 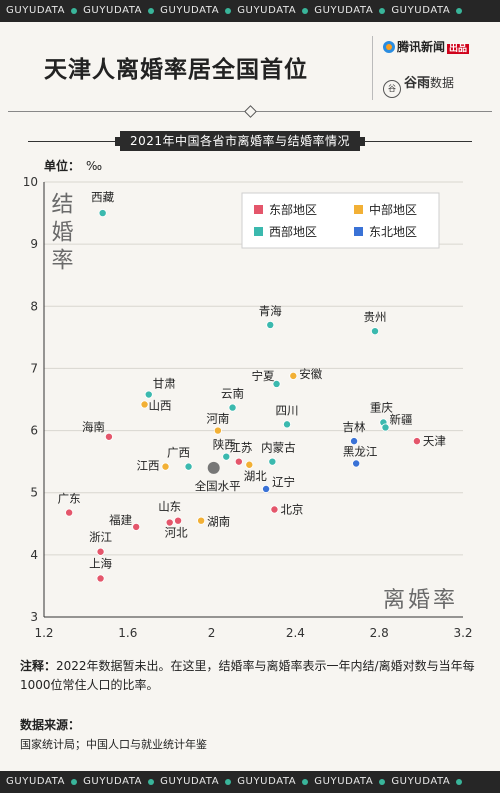 I want to click on y-tick-label: 6, so click(x=34, y=431).